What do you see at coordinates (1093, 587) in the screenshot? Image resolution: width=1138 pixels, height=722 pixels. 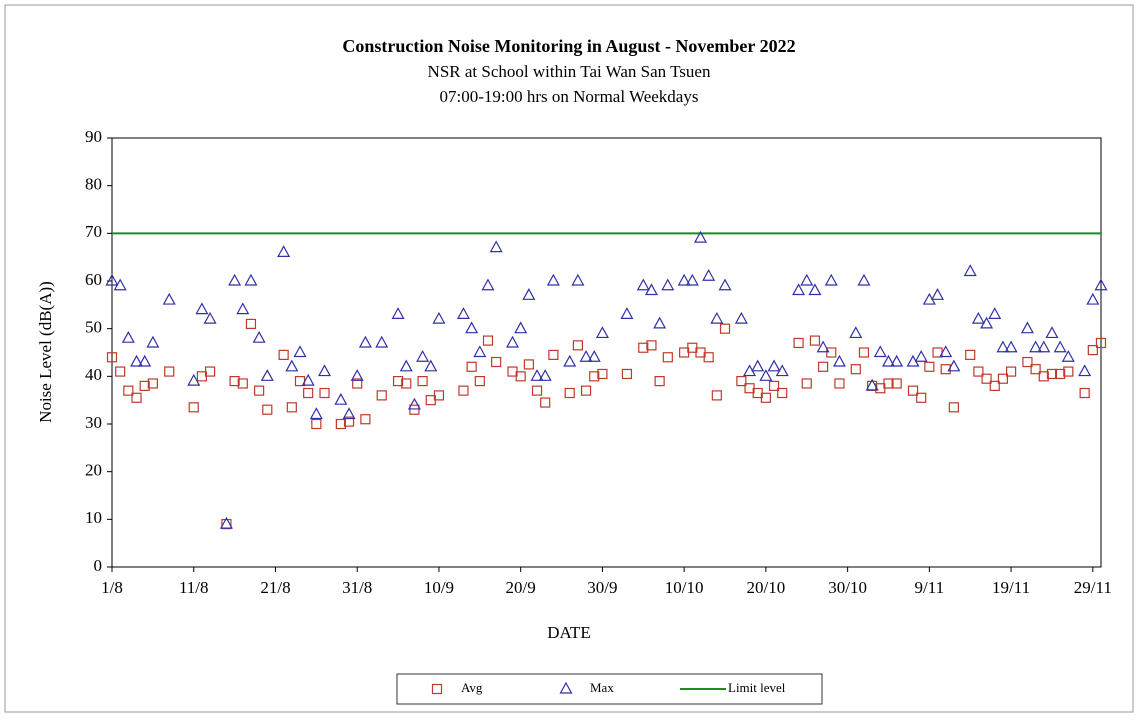 I see `x-tick-label: 29/11` at bounding box center [1093, 587].